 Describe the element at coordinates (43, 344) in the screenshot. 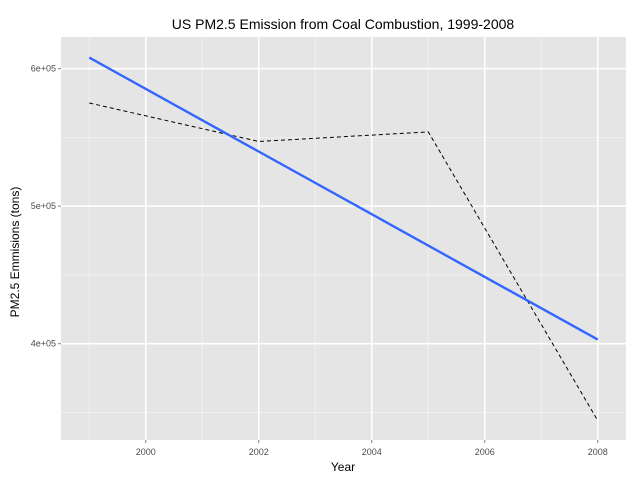

I see `y-tick-label: 4e+05` at that location.